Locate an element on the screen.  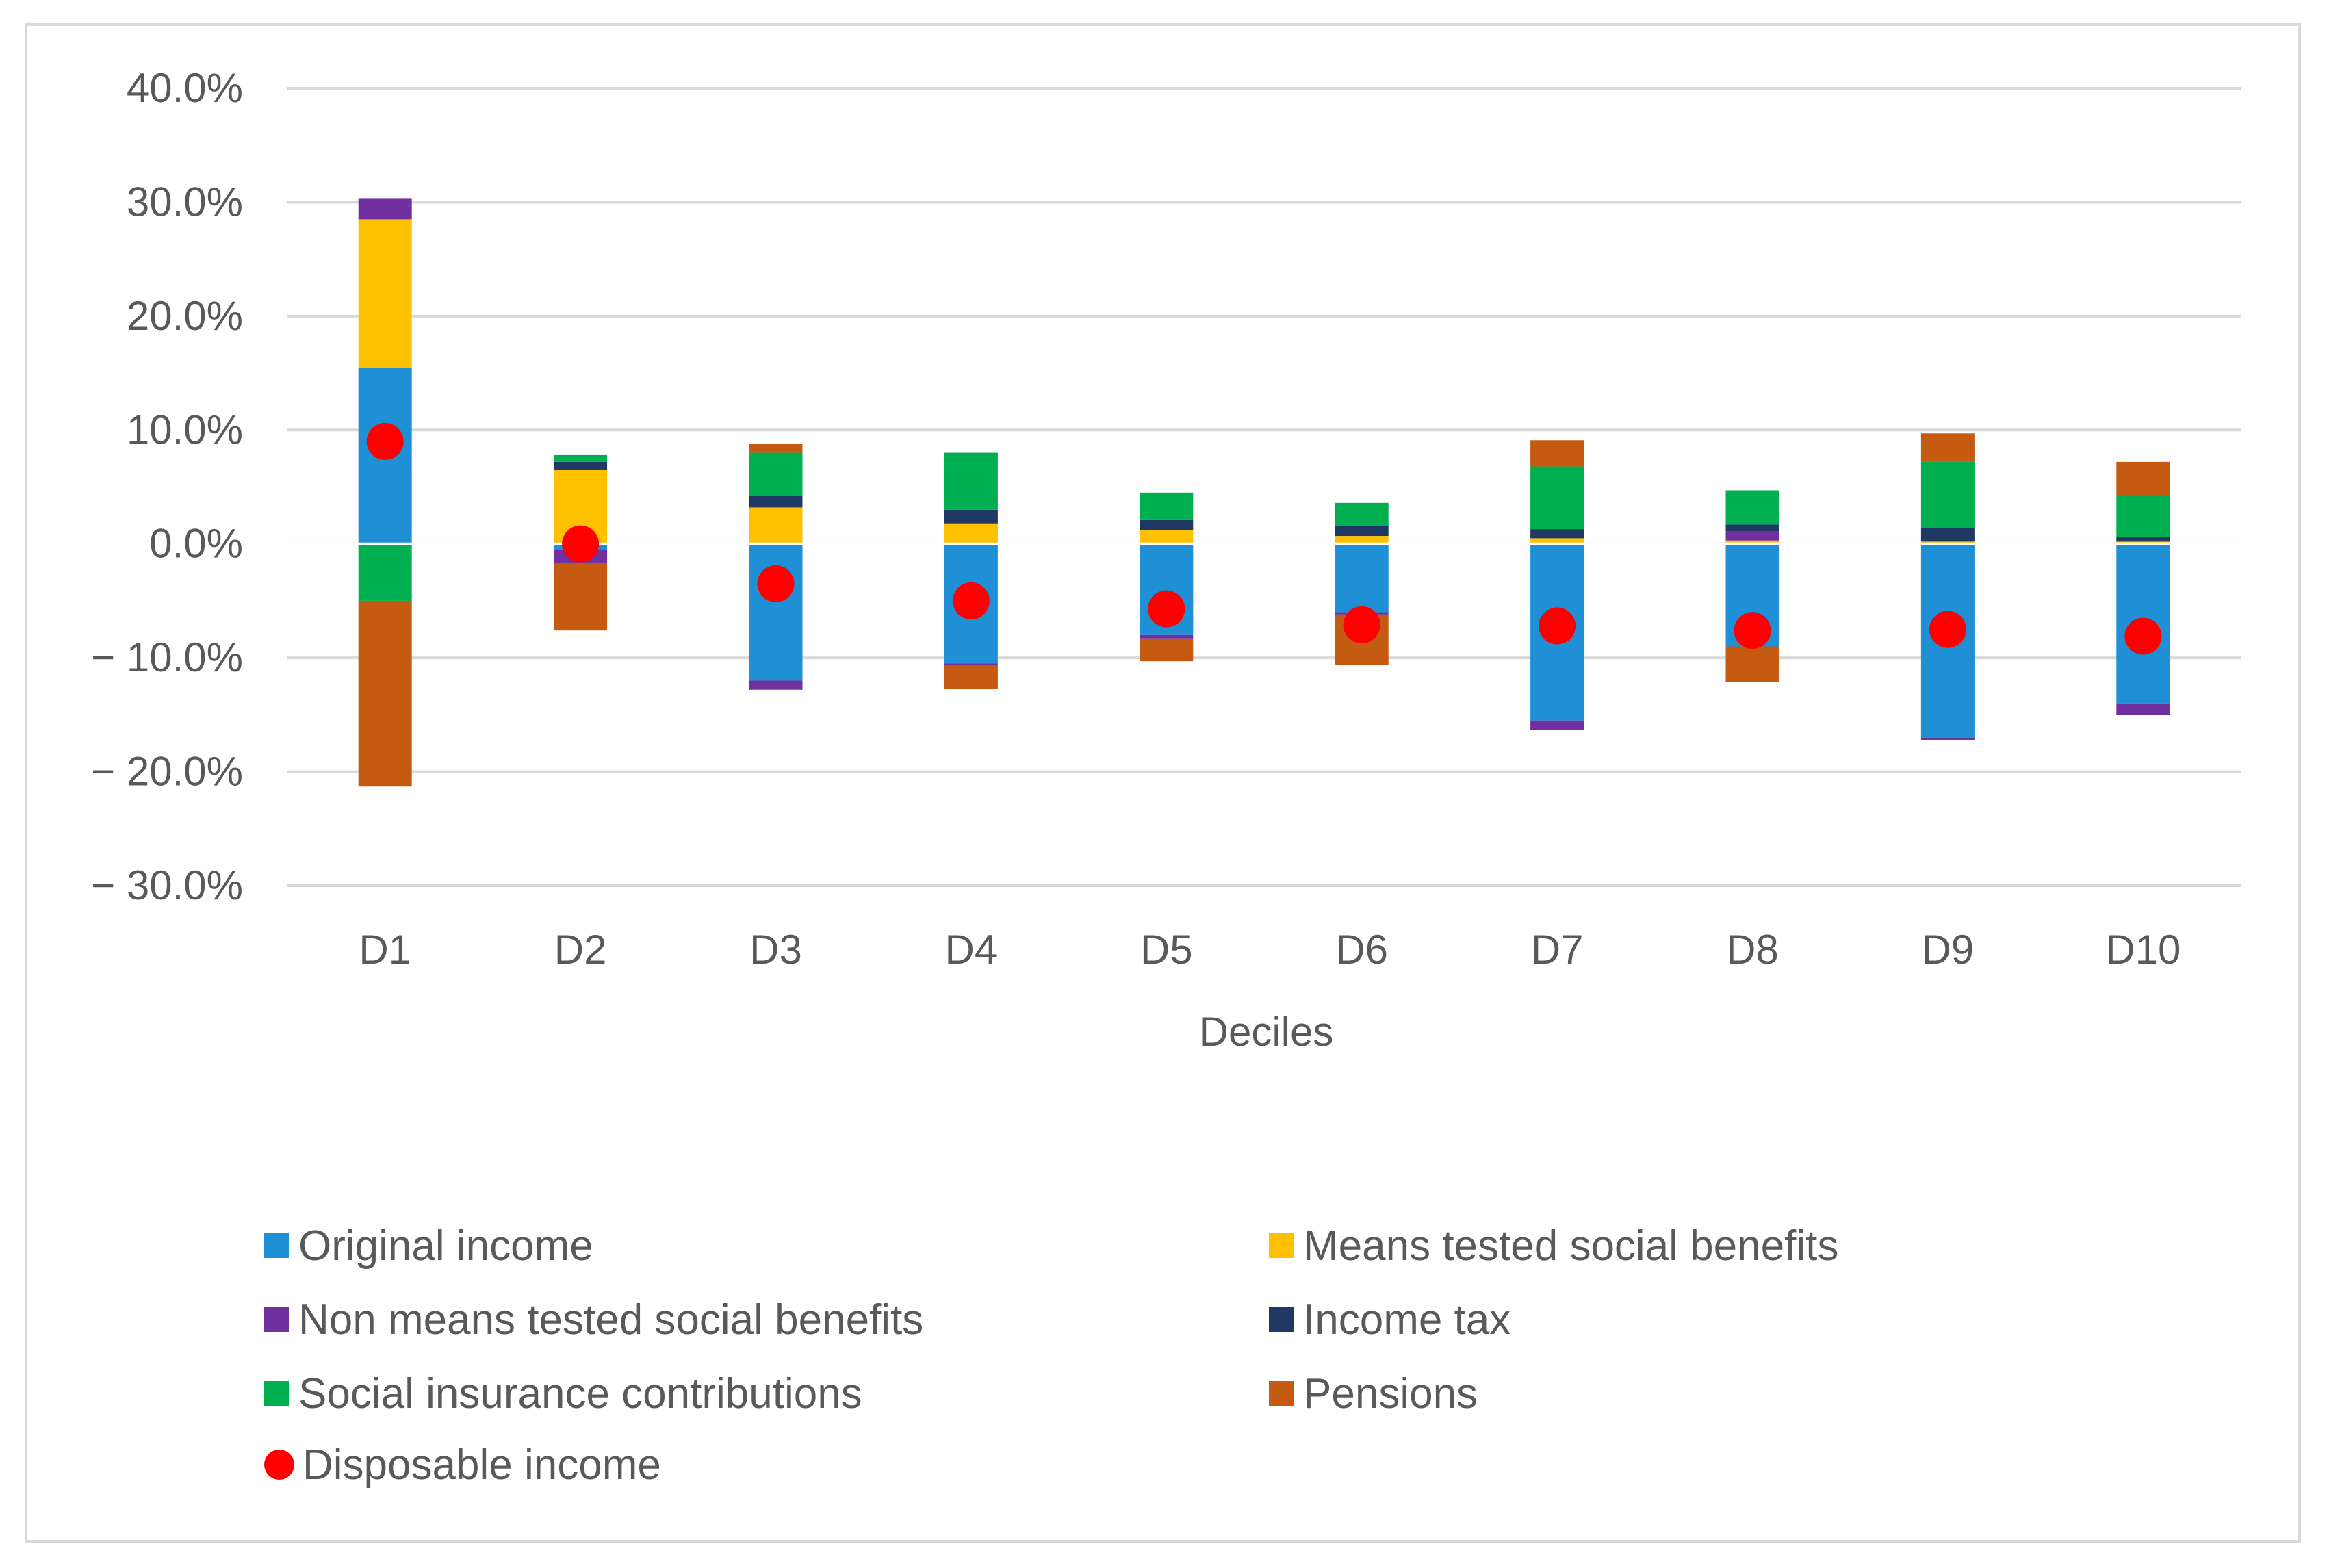
bar-d9-income-tax is located at coordinates (1947, 535).